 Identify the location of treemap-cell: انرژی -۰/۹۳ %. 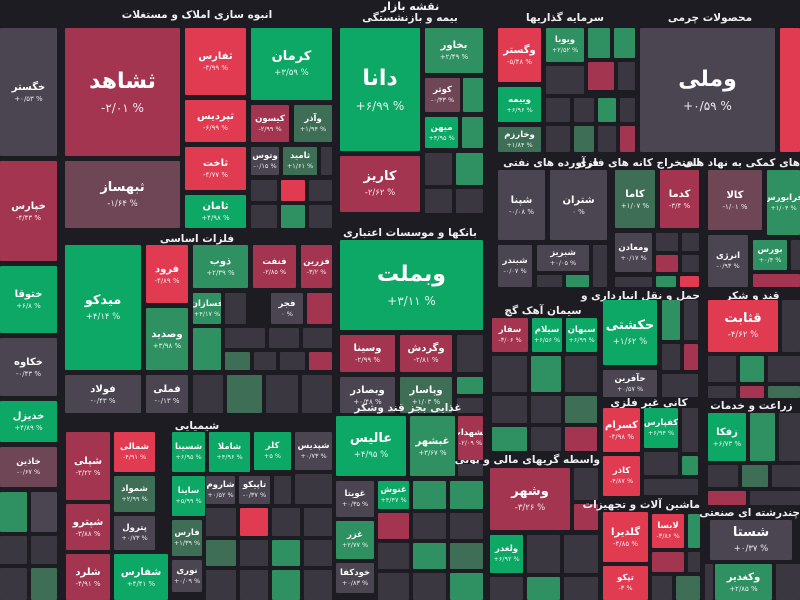
(728, 261).